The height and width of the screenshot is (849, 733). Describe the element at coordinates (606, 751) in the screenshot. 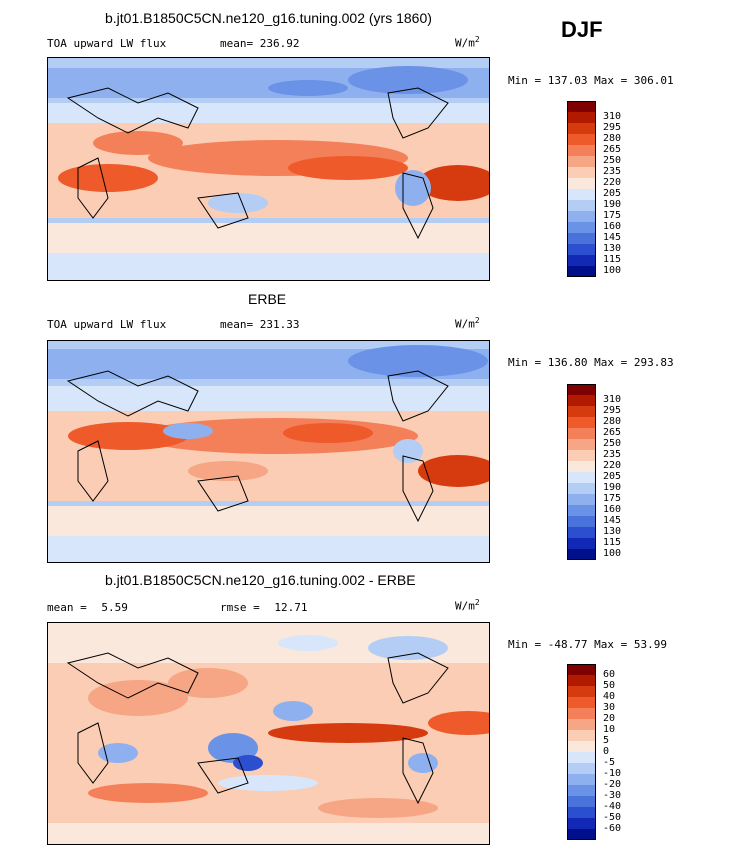

I see `panel3-cbar-label-7: 0` at that location.